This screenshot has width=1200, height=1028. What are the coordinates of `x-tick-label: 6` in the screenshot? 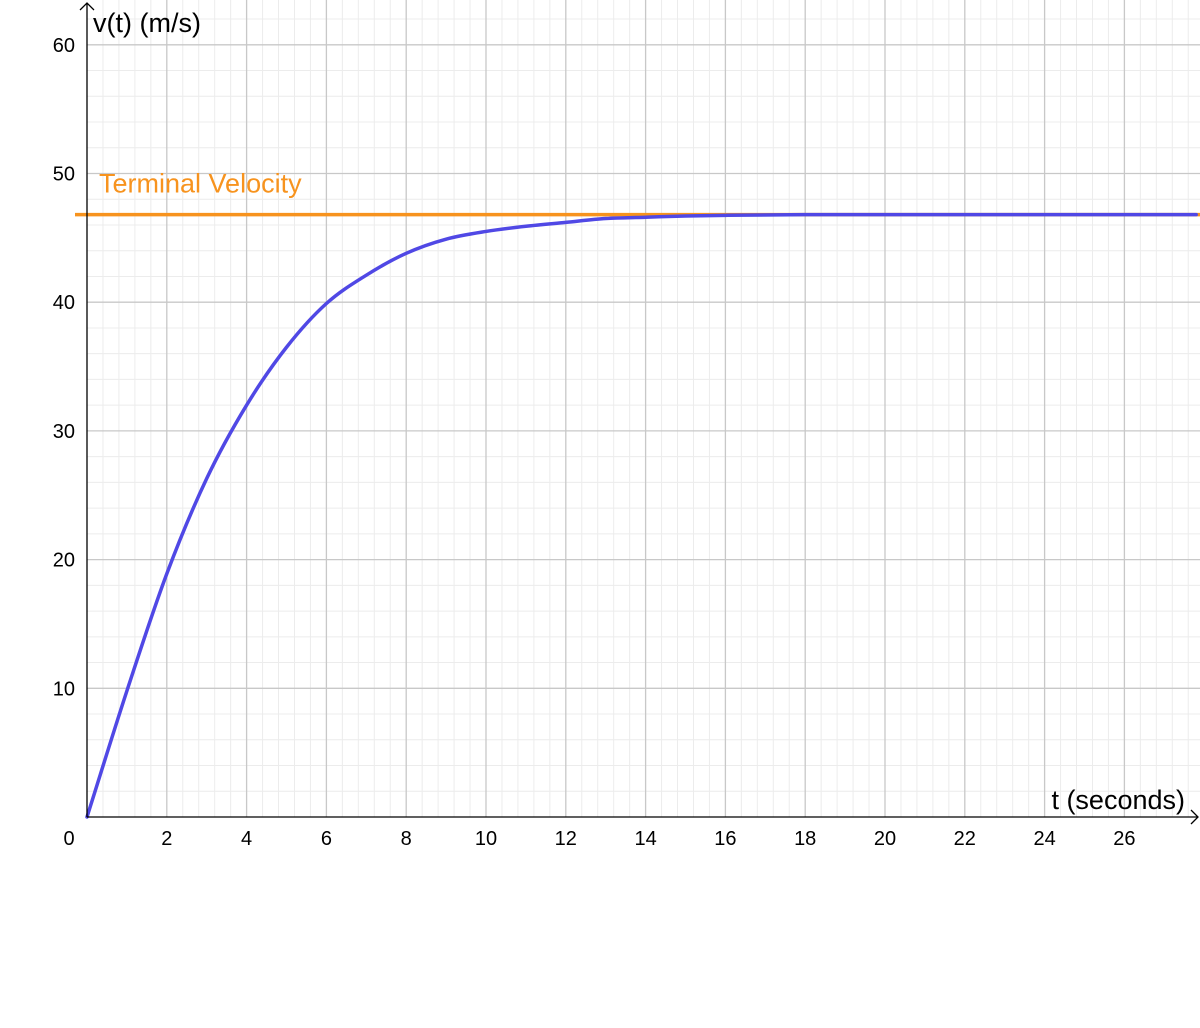 It's located at (326, 839).